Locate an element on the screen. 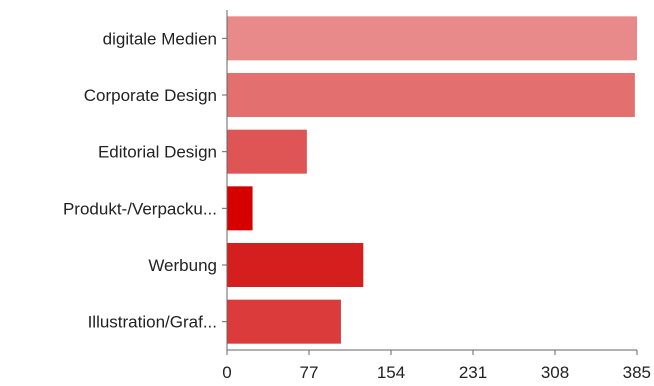  category-label-2: Editorial Design is located at coordinates (157, 152).